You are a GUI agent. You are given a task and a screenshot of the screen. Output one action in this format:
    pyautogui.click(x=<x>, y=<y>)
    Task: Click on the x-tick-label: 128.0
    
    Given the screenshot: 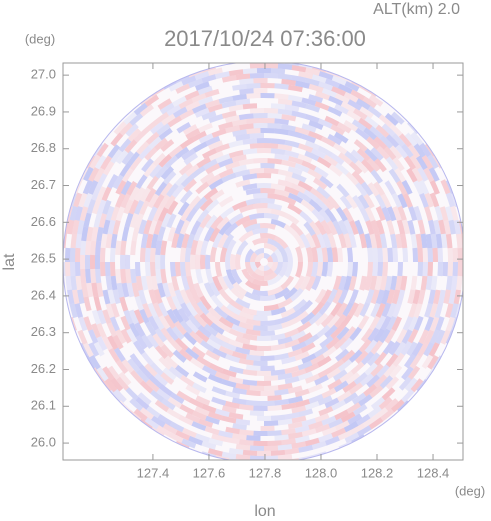 What is the action you would take?
    pyautogui.click(x=321, y=472)
    